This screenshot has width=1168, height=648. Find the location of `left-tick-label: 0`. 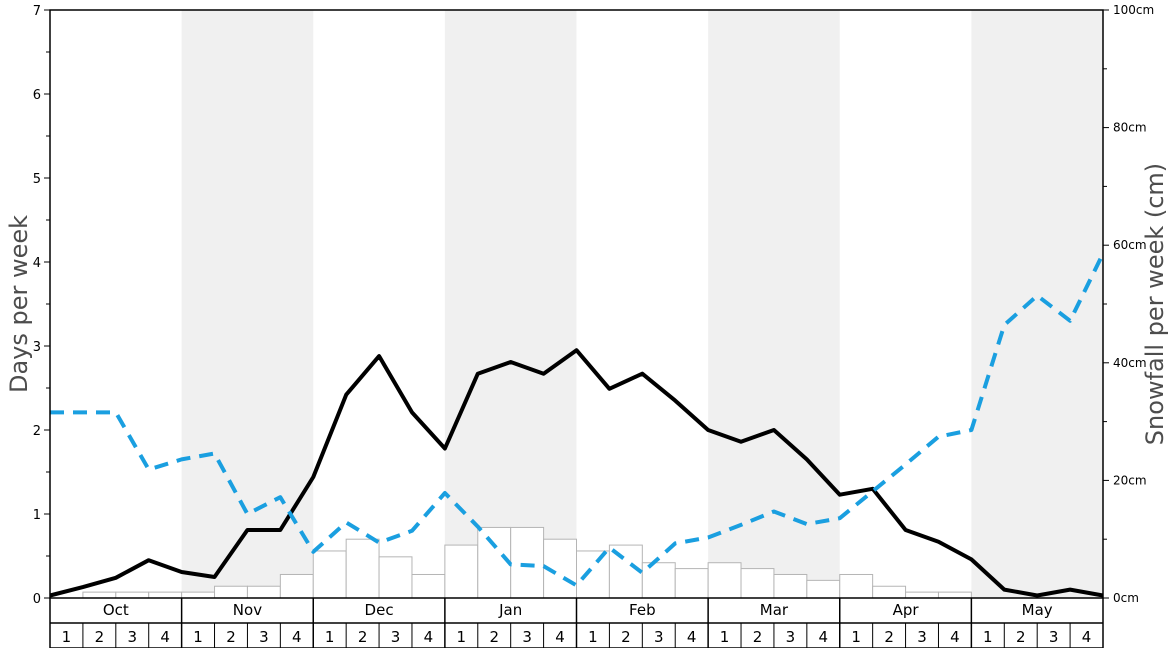

left-tick-label: 0 is located at coordinates (37, 599).